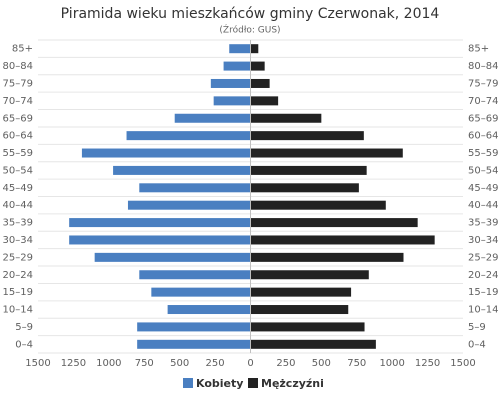 This screenshot has width=500, height=404. Describe the element at coordinates (249, 30) in the screenshot. I see `chart-subtitle: (Źródło: GUS)` at that location.